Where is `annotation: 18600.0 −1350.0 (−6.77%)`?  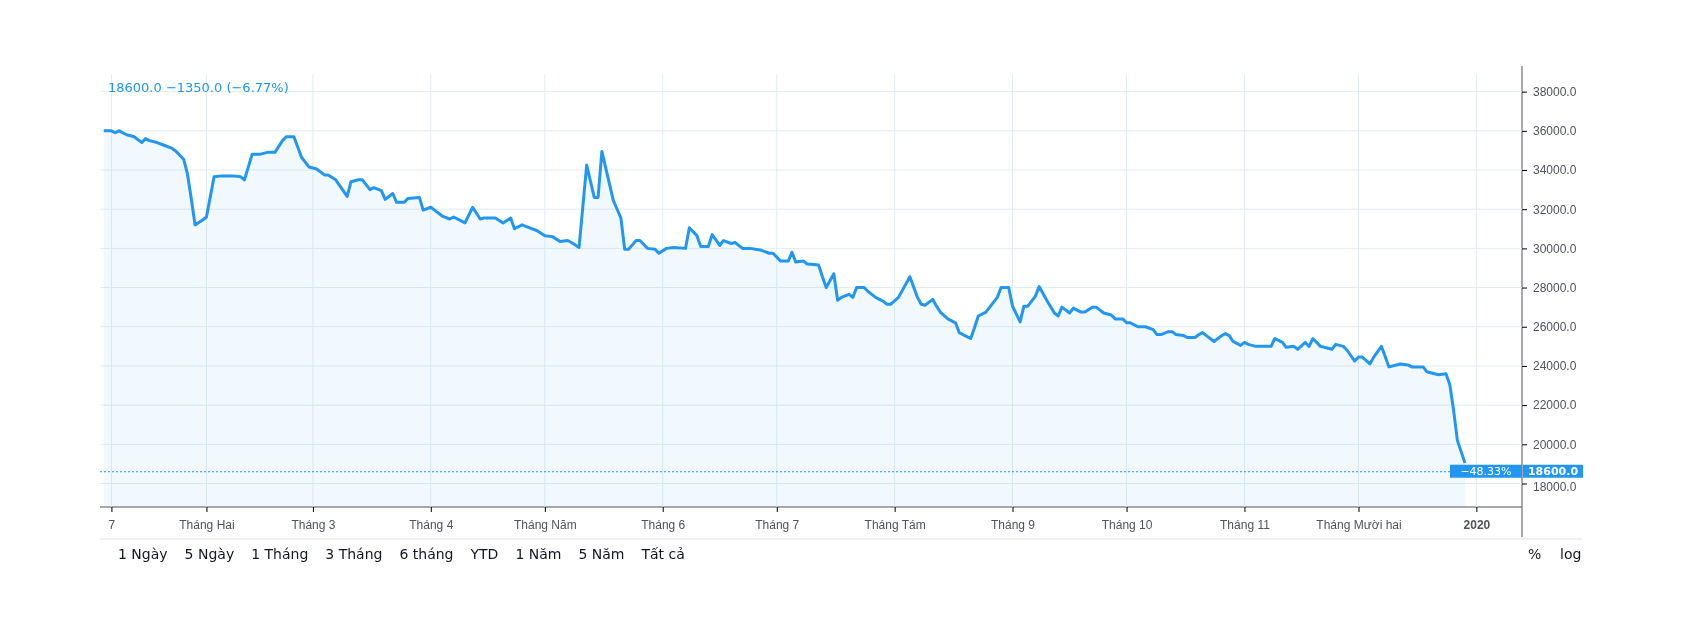 annotation: 18600.0 −1350.0 (−6.77%) is located at coordinates (198, 87).